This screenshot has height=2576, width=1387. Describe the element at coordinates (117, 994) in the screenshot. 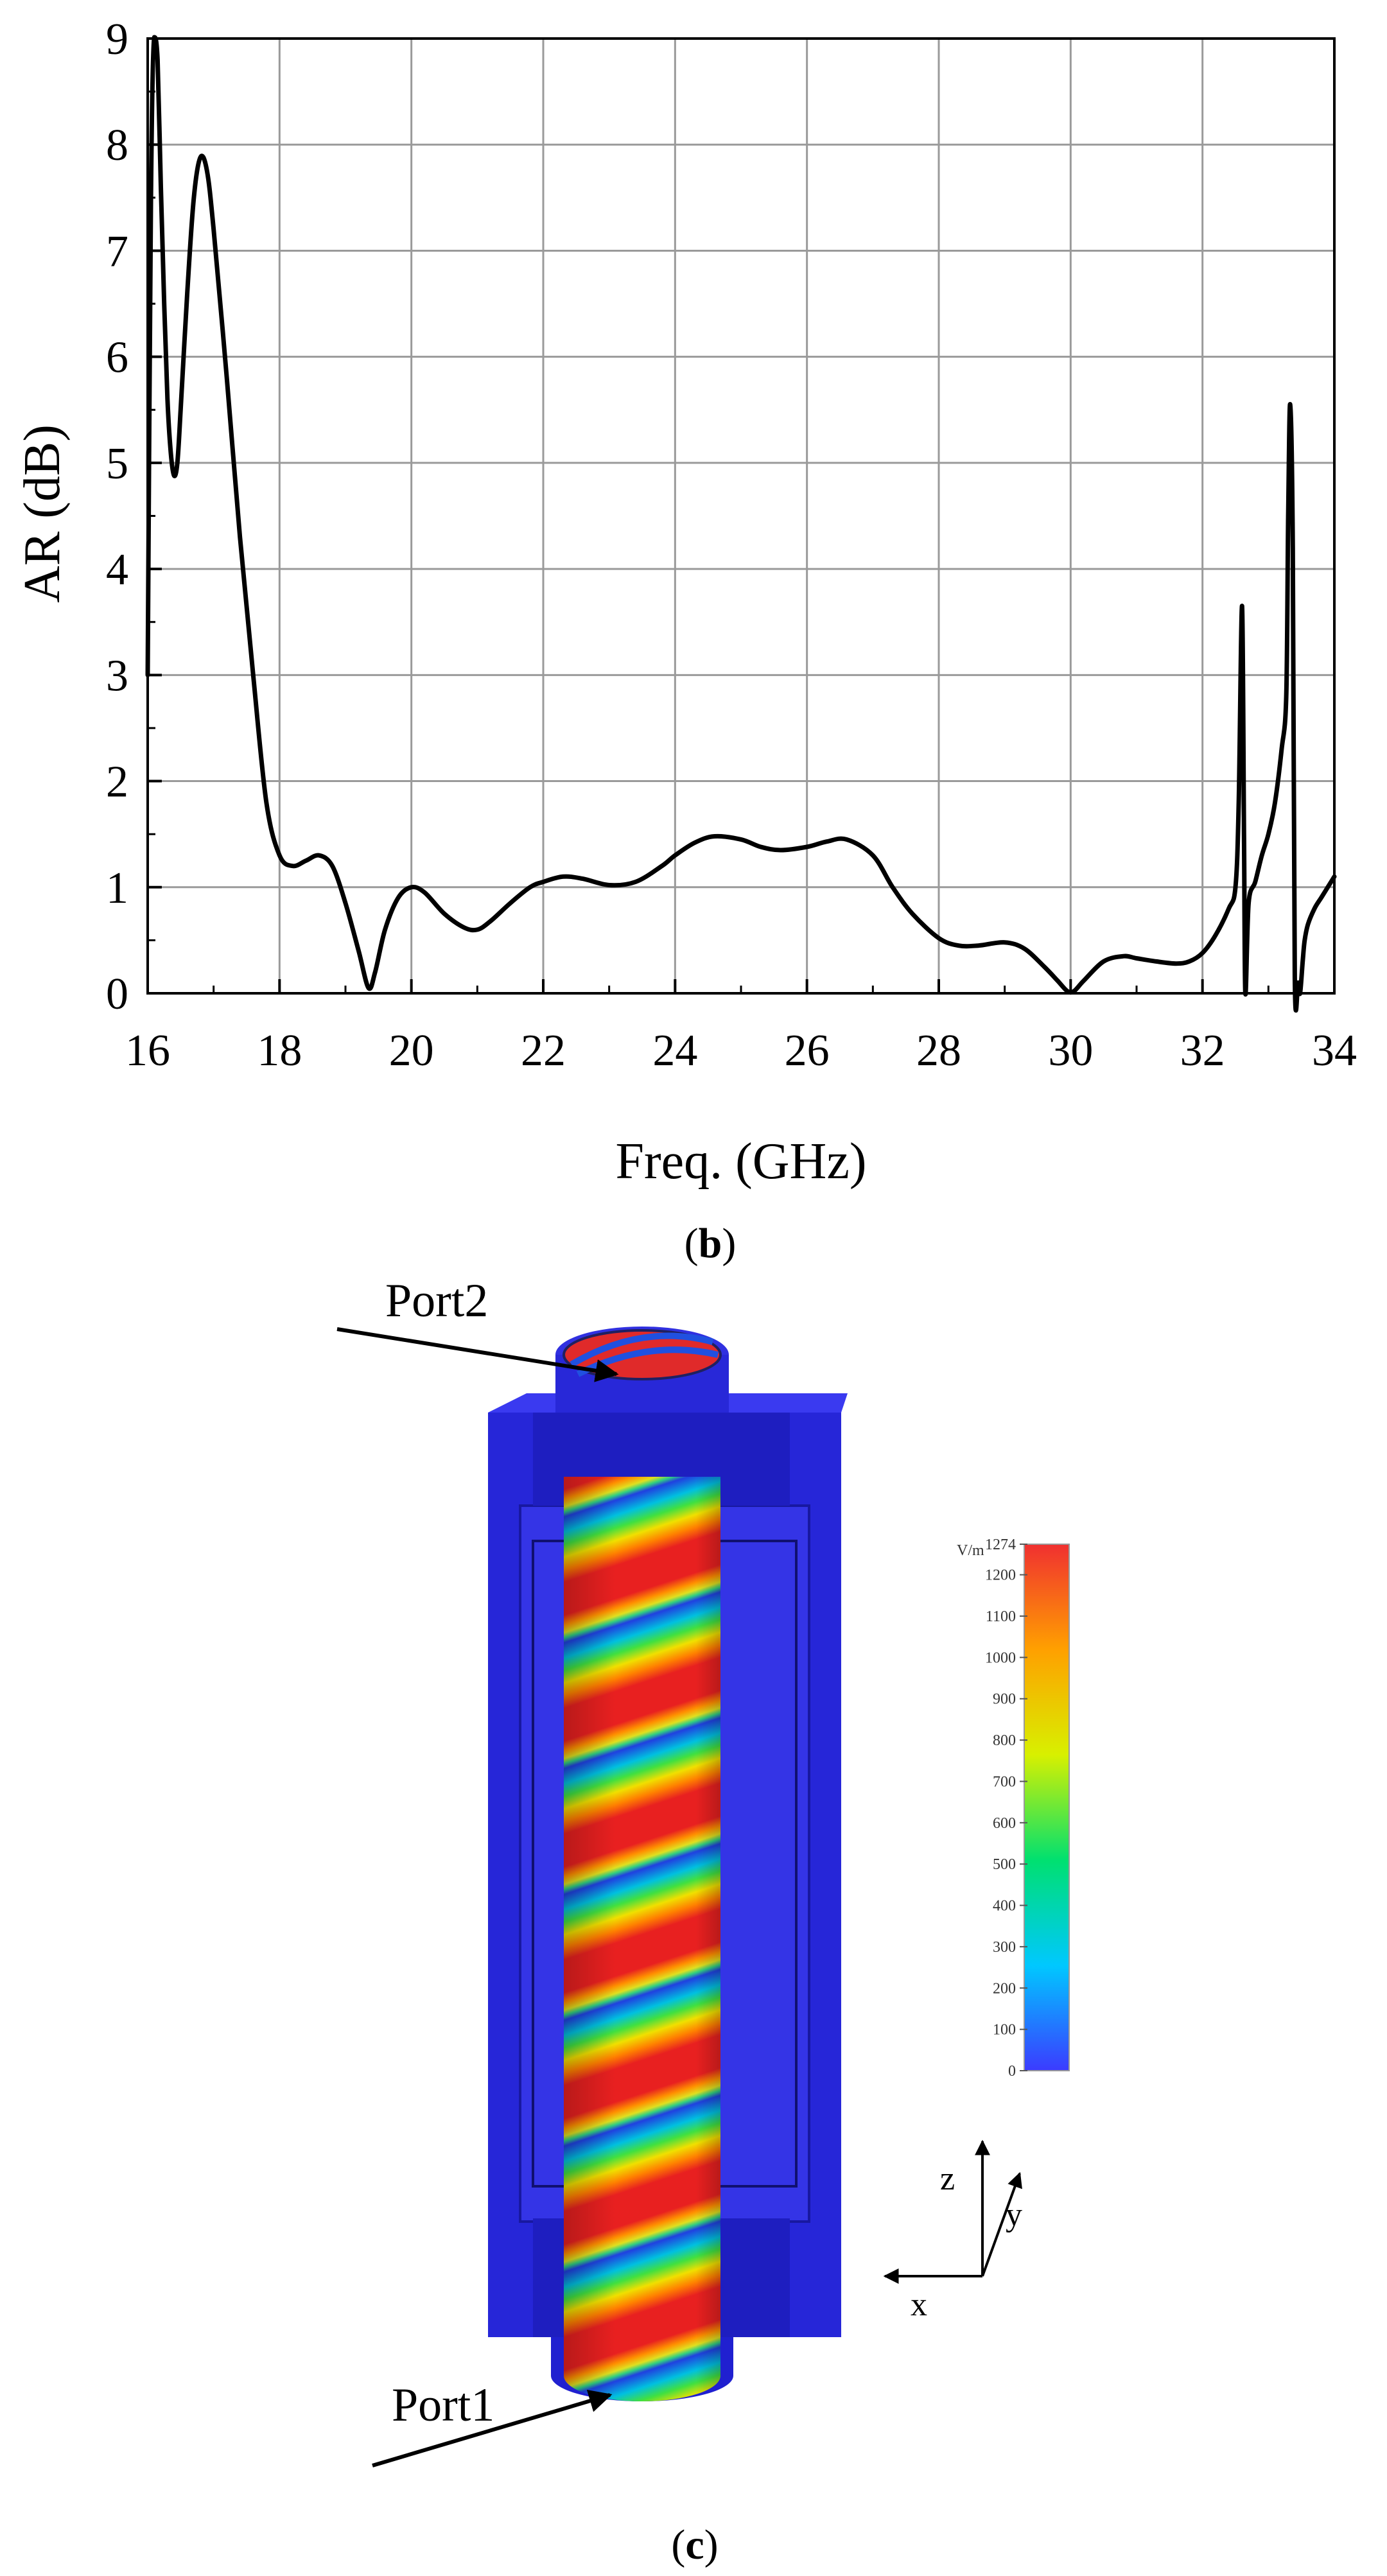

I see `y-tick-label-0: 0` at that location.